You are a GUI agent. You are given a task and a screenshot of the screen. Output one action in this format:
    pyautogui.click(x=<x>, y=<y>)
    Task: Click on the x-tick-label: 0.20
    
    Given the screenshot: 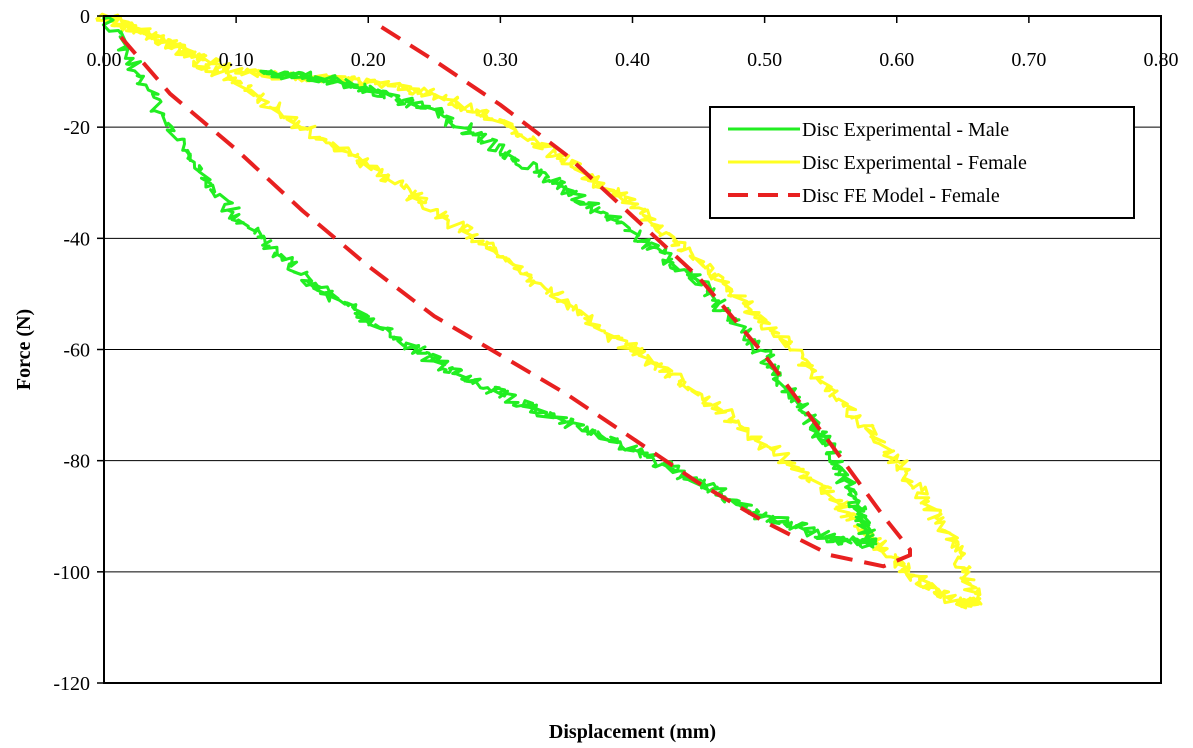 What is the action you would take?
    pyautogui.click(x=368, y=60)
    